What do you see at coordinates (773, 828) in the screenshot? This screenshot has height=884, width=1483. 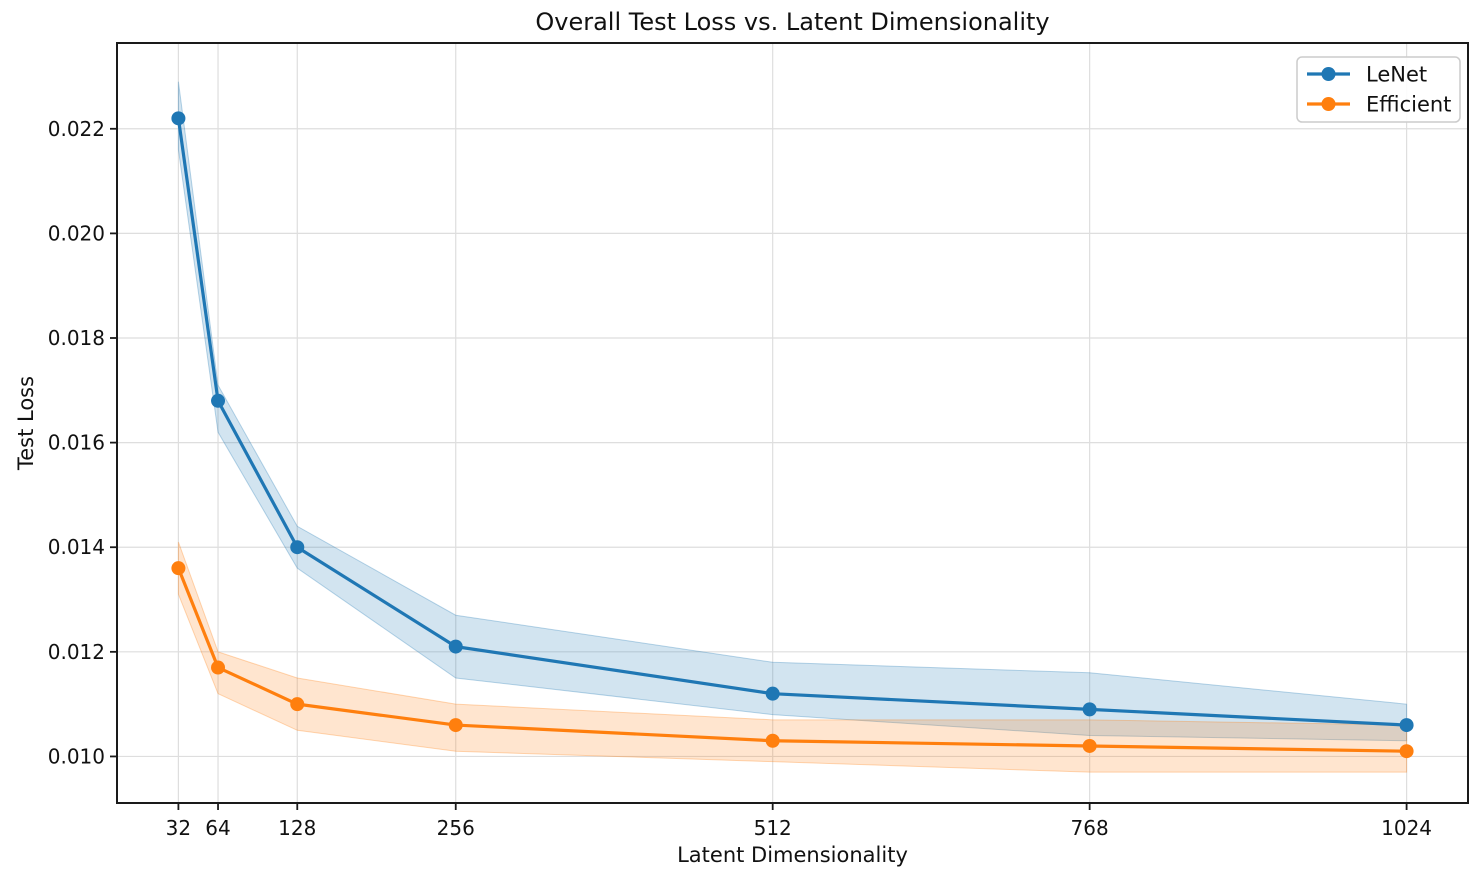 I see `x-tick-label: 512` at bounding box center [773, 828].